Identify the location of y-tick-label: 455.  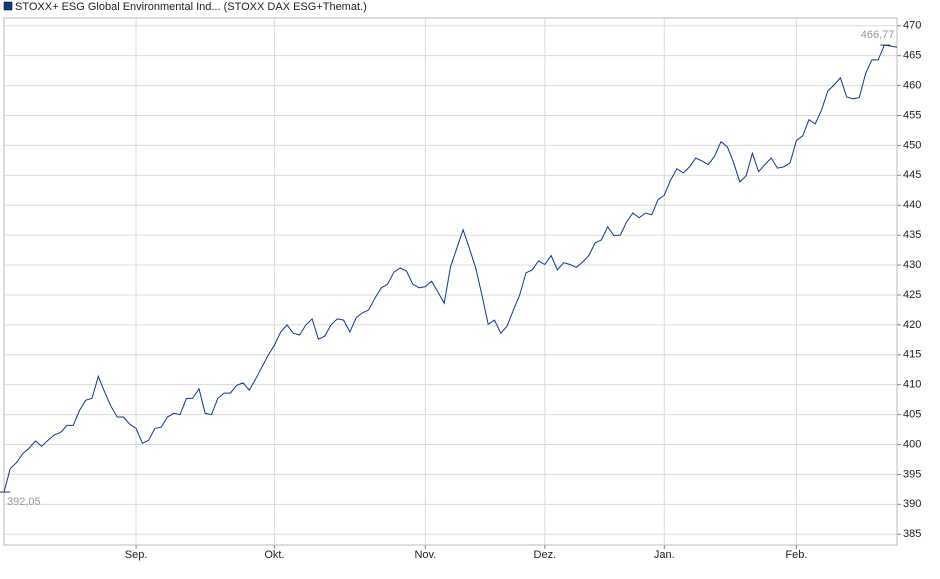
(912, 115).